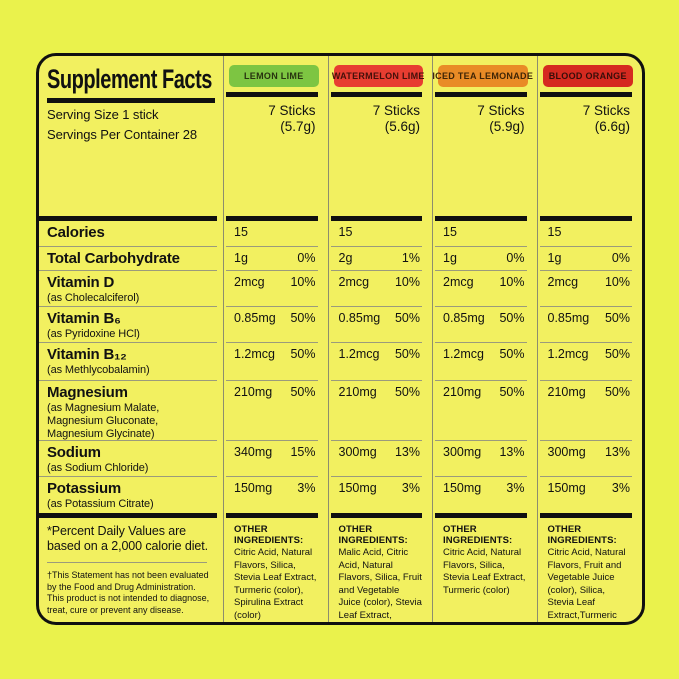  Describe the element at coordinates (381, 361) in the screenshot. I see `cell-vitb12-watermelon-lime: 1.2mcg 50%` at that location.